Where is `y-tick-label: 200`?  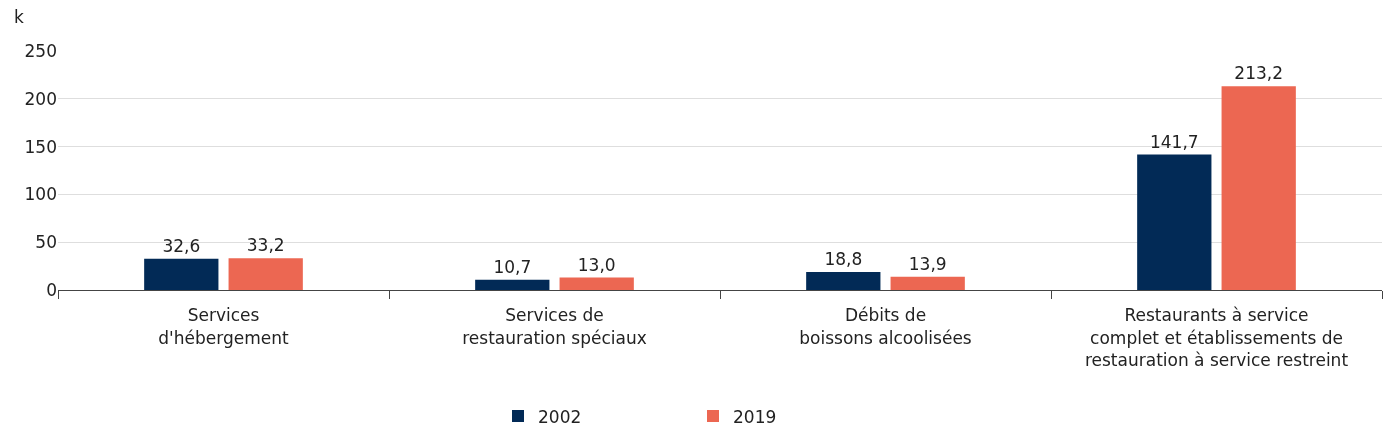
y-tick-label: 200 is located at coordinates (40, 98).